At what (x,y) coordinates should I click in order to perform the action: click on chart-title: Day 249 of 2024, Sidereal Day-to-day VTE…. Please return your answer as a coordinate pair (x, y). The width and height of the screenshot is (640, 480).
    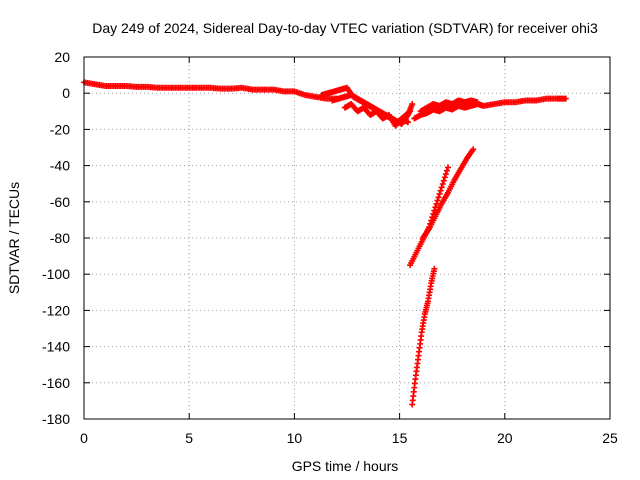
    Looking at the image, I should click on (345, 28).